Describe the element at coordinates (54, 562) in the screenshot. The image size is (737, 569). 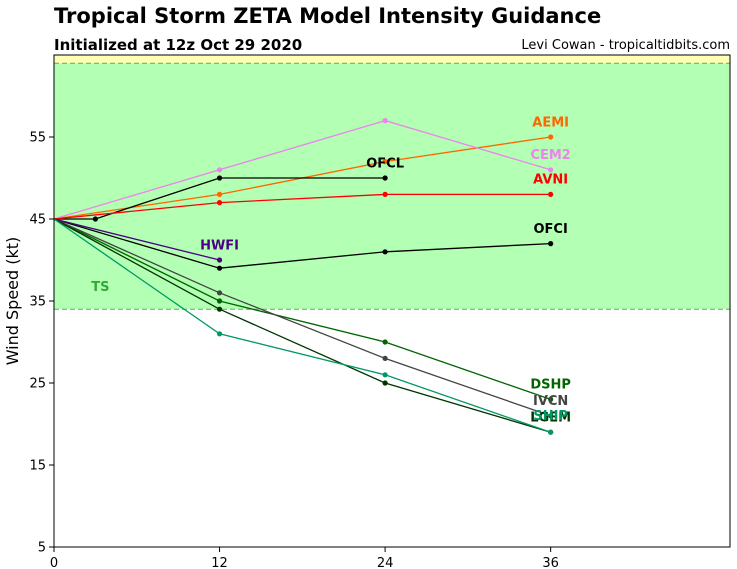
I see `x-tick-label-0: 0` at that location.